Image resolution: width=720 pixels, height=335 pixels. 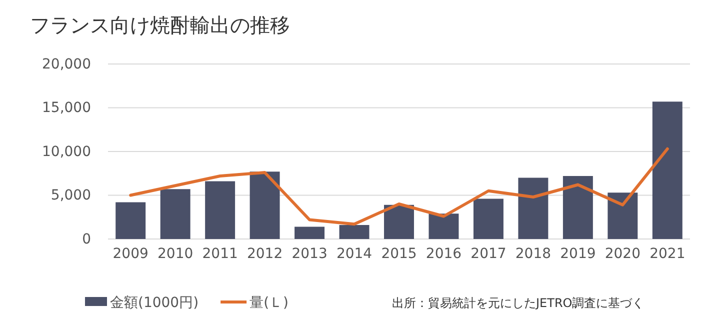 I want to click on x-tick-label: 2011, so click(x=220, y=254).